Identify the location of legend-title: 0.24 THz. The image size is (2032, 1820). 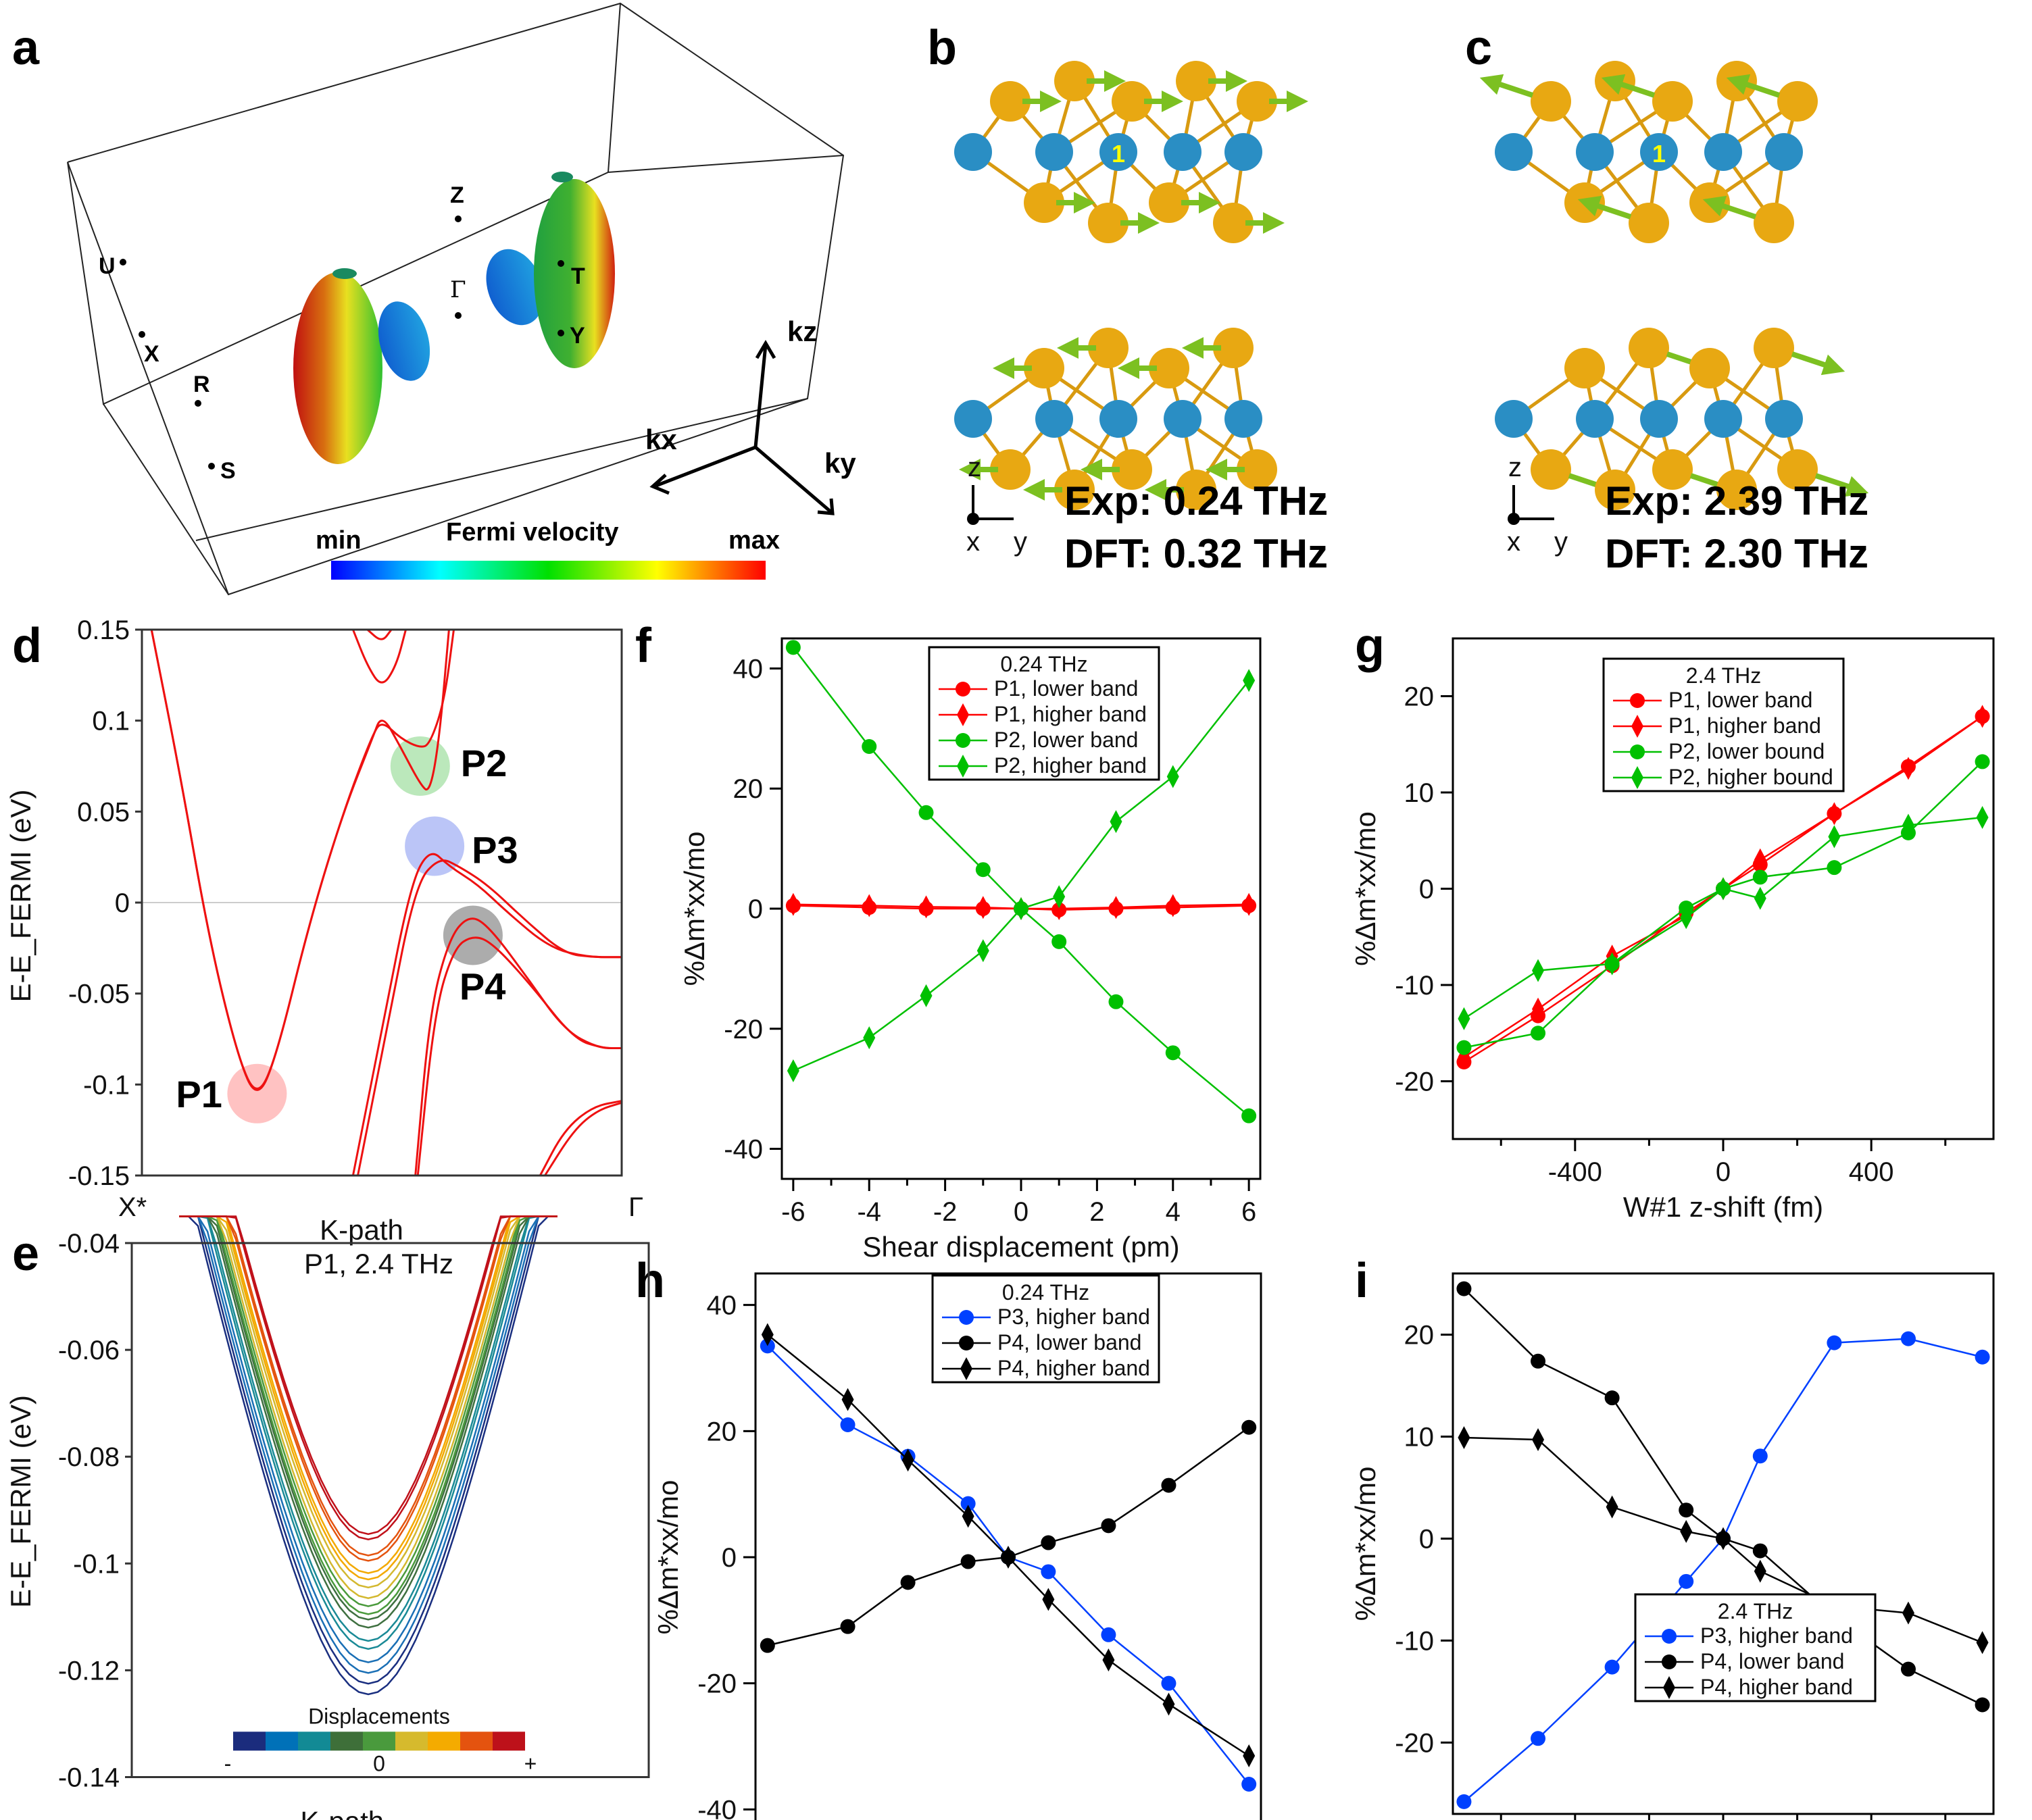
(1045, 1292).